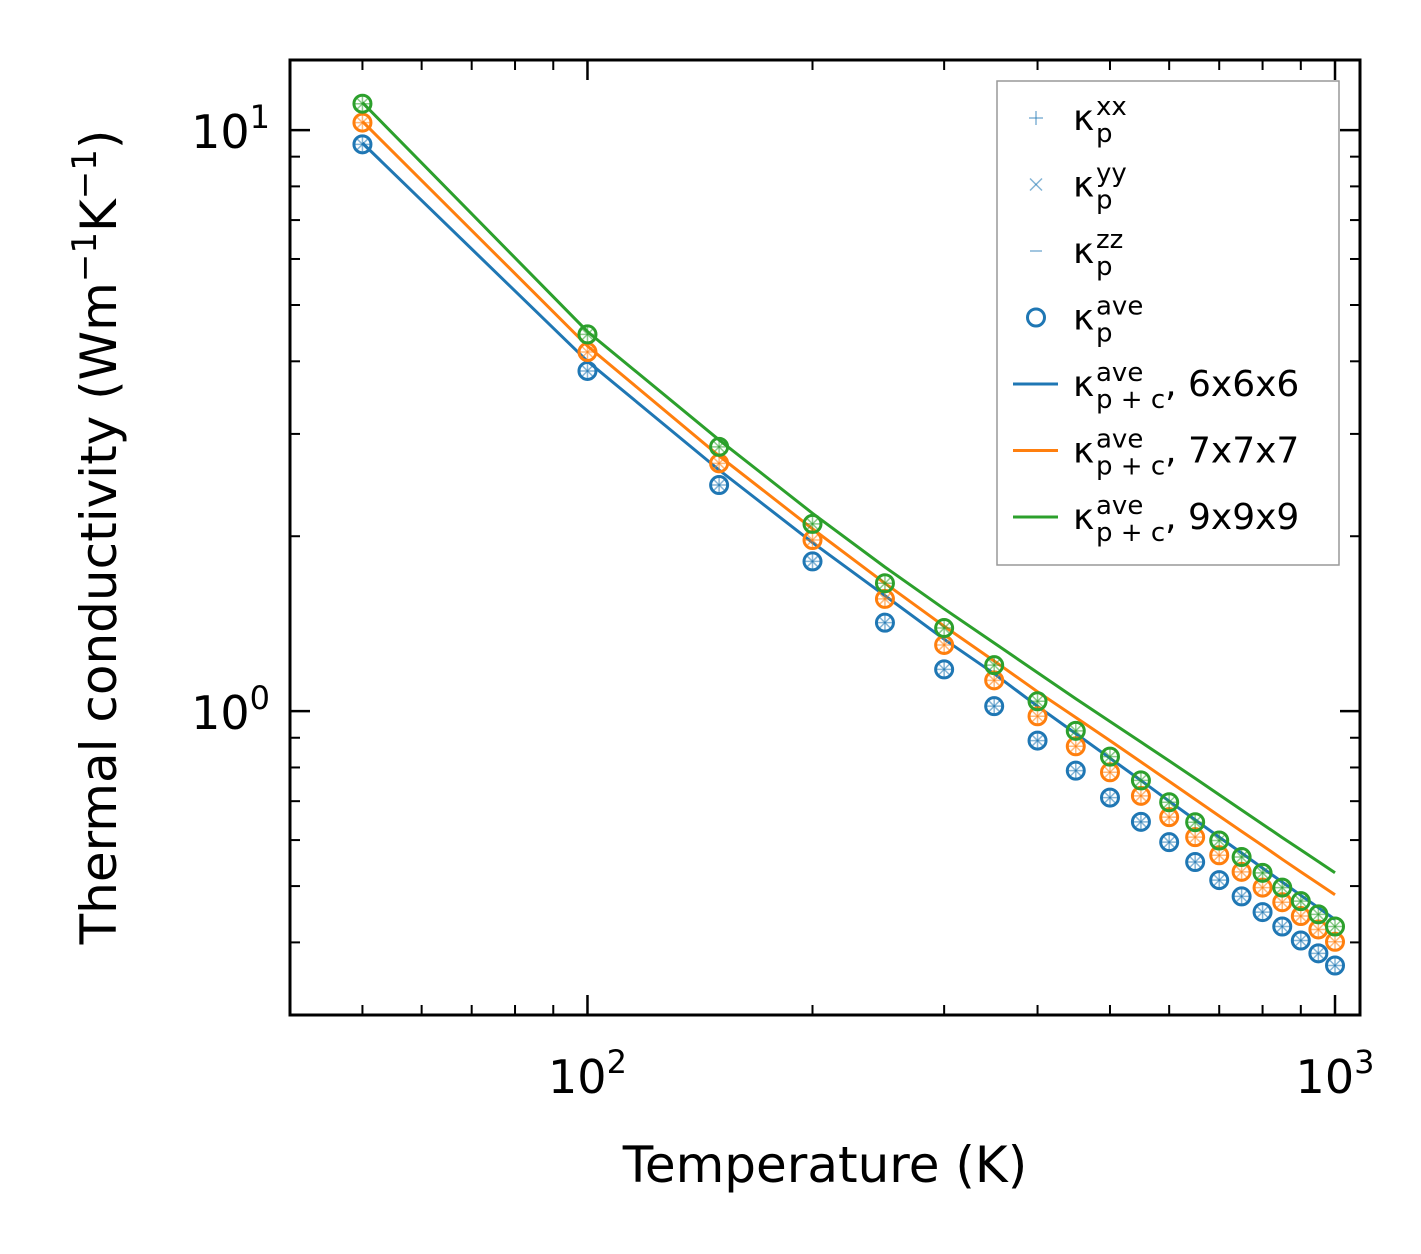  I want to click on legend-item: κave p, so click(1084, 320).